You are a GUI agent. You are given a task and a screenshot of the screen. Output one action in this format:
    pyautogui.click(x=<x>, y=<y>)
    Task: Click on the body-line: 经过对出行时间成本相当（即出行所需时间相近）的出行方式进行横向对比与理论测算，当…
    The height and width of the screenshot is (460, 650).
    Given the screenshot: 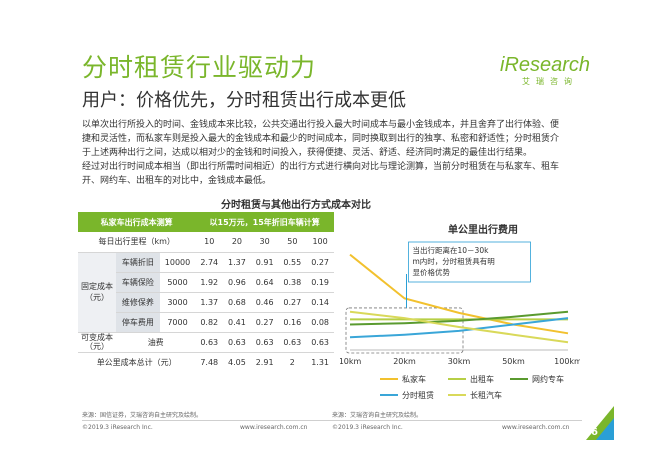 What is the action you would take?
    pyautogui.click(x=321, y=167)
    